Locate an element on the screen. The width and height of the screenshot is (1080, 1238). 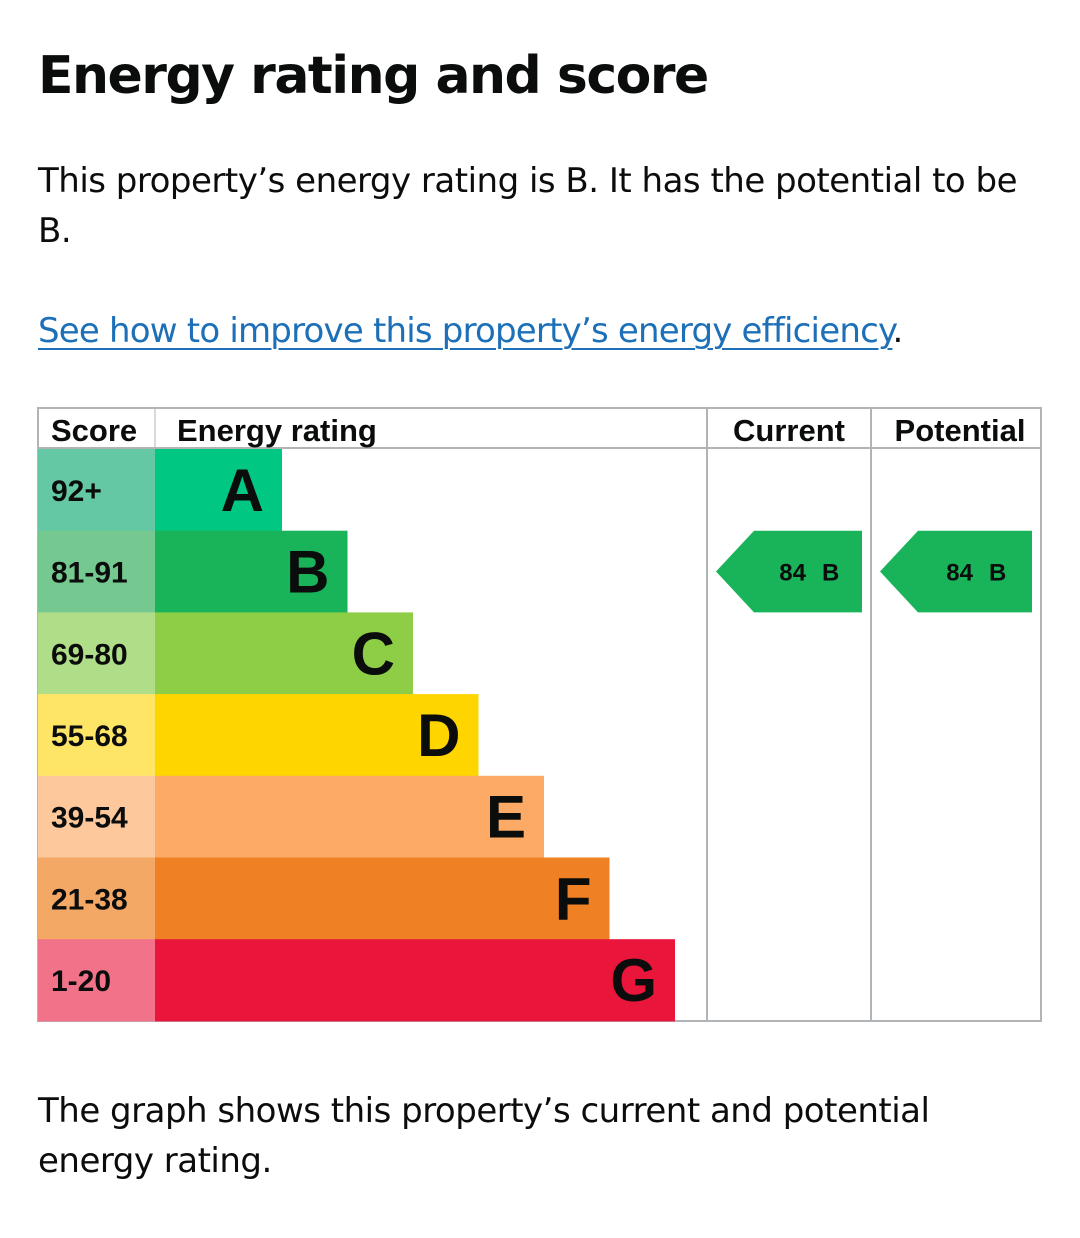
score-range-d: 55-68 is located at coordinates (89, 736).